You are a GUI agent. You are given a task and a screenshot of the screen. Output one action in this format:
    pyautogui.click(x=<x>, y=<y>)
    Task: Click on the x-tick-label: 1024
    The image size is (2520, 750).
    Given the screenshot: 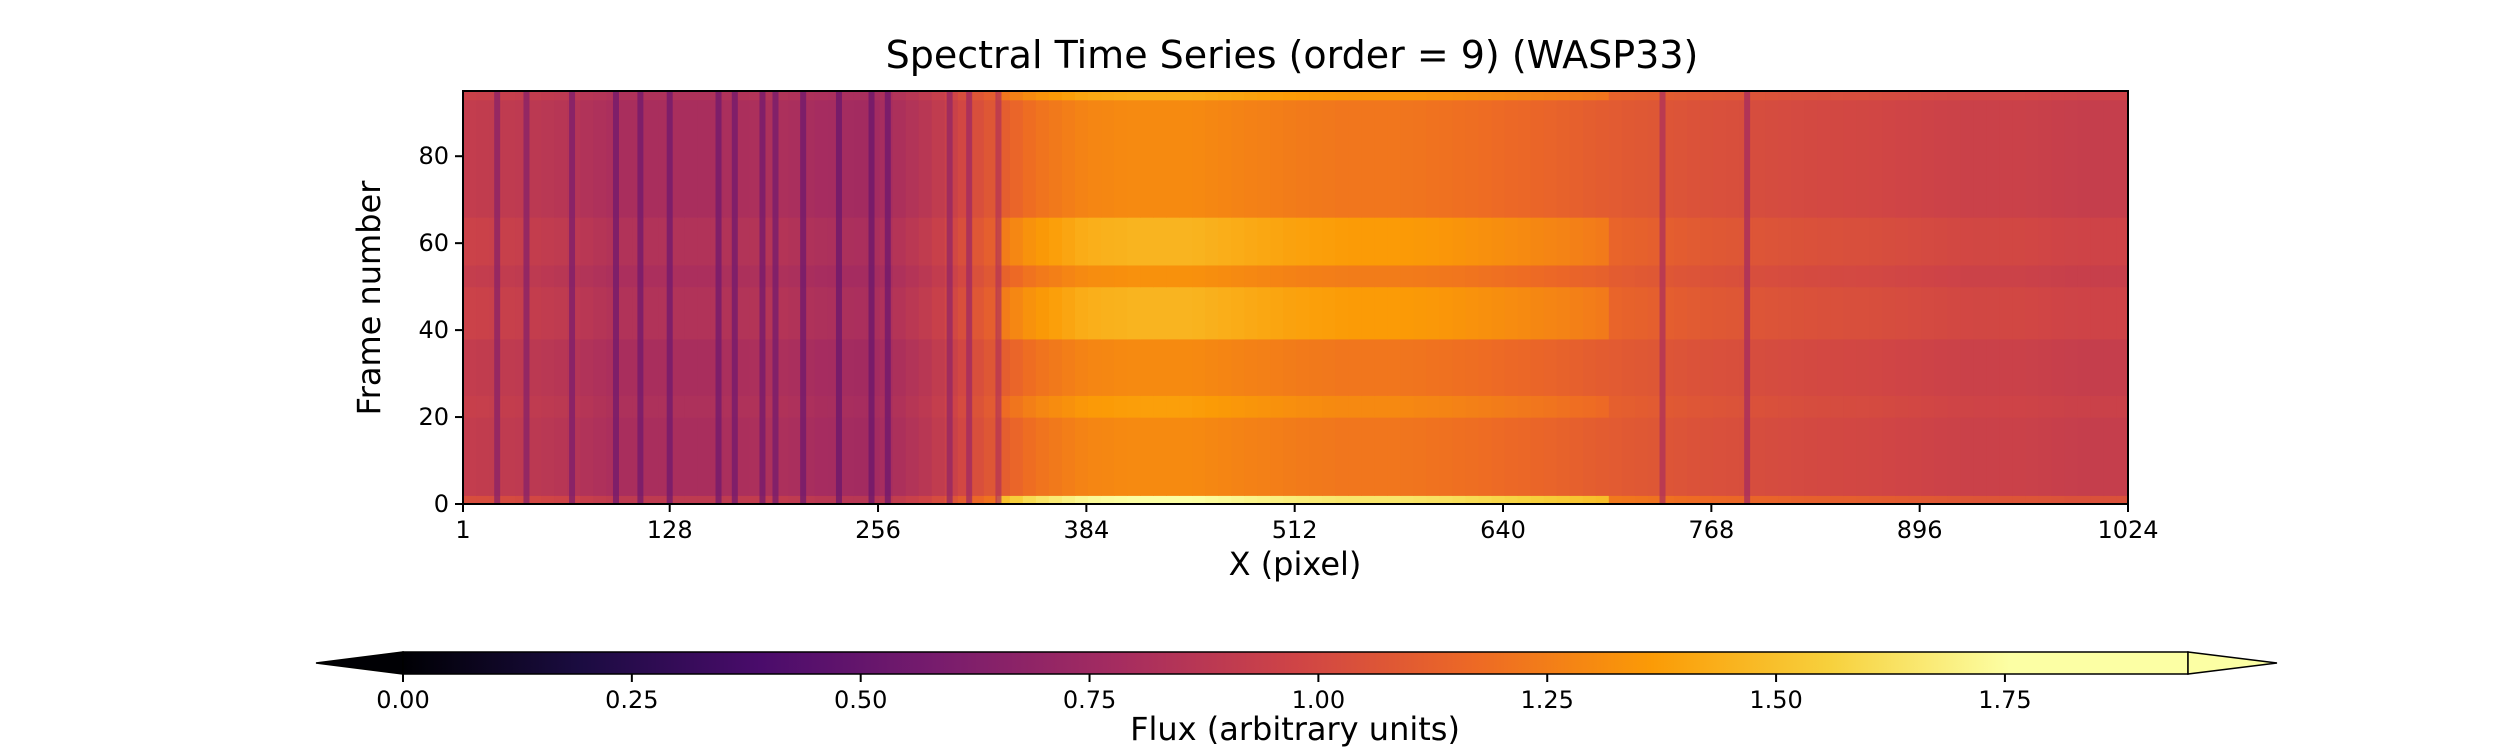 What is the action you would take?
    pyautogui.click(x=2127, y=530)
    